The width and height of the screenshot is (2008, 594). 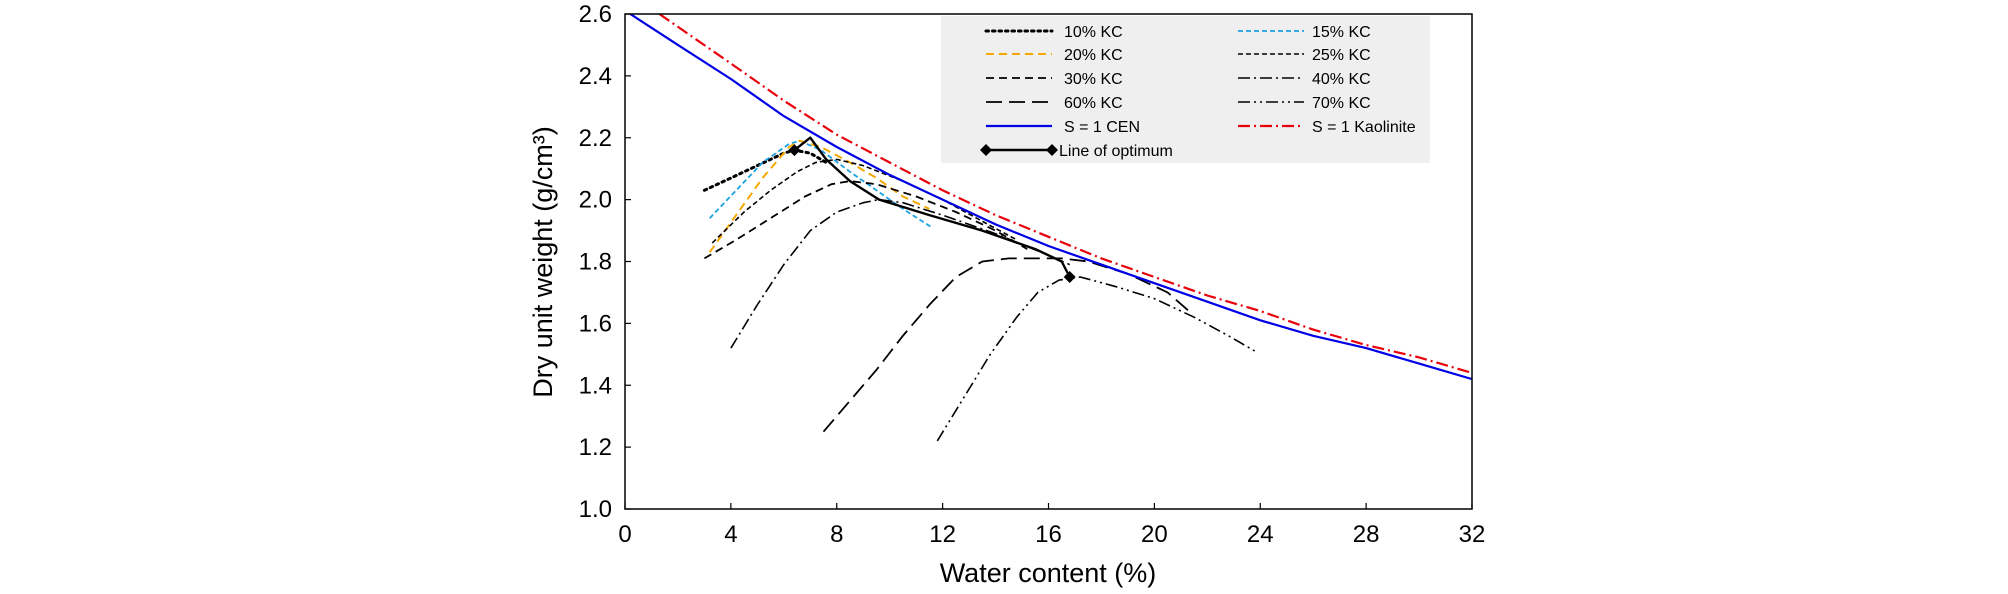 I want to click on legend-label: 40% KC, so click(x=1341, y=79).